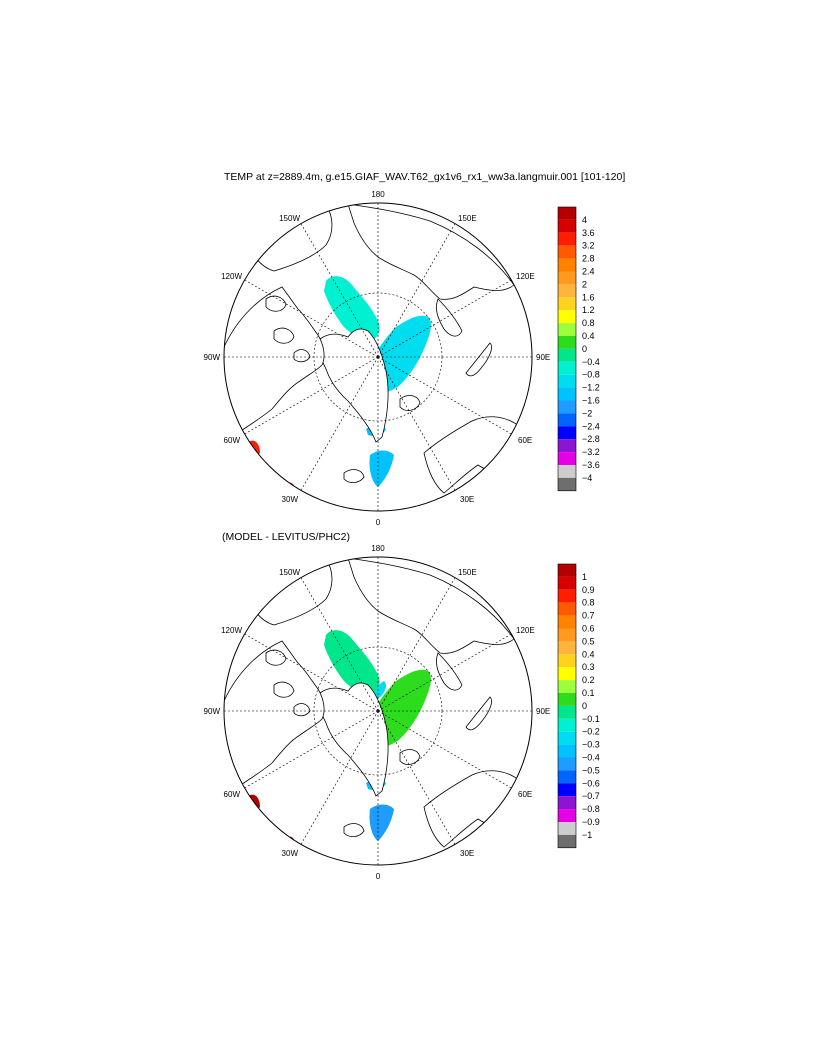  Describe the element at coordinates (352, 308) in the screenshot. I see `patch-canada-basin` at that location.